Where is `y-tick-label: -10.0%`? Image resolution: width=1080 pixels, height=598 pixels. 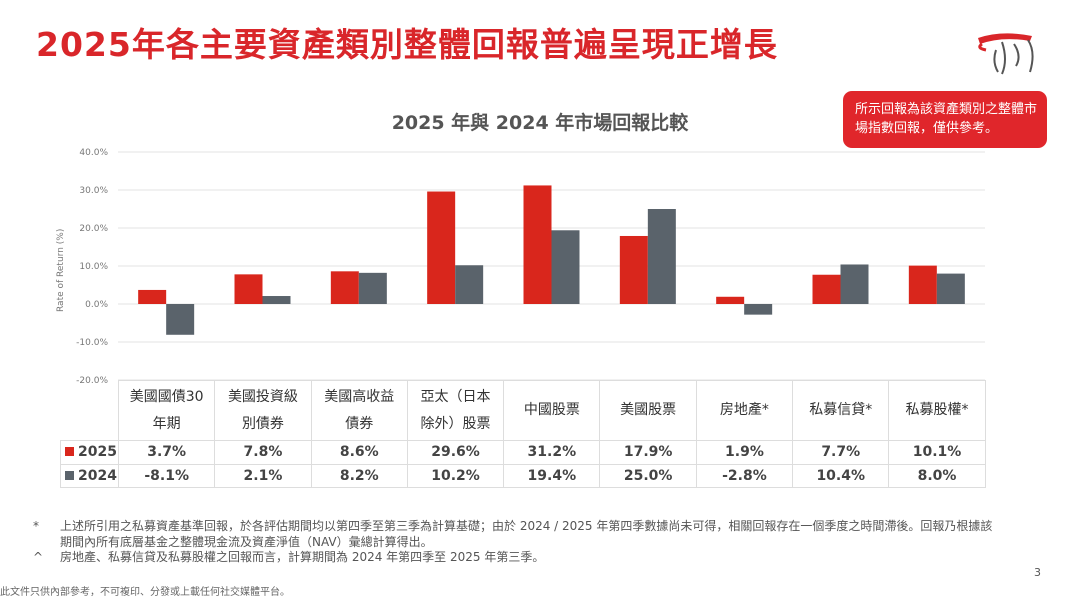
y-tick-label: -10.0% is located at coordinates (92, 343).